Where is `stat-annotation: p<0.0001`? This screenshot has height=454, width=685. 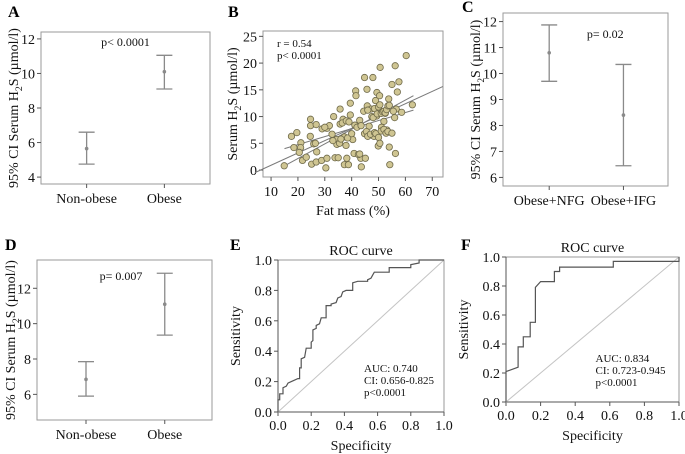 stat-annotation: p<0.0001 is located at coordinates (385, 393).